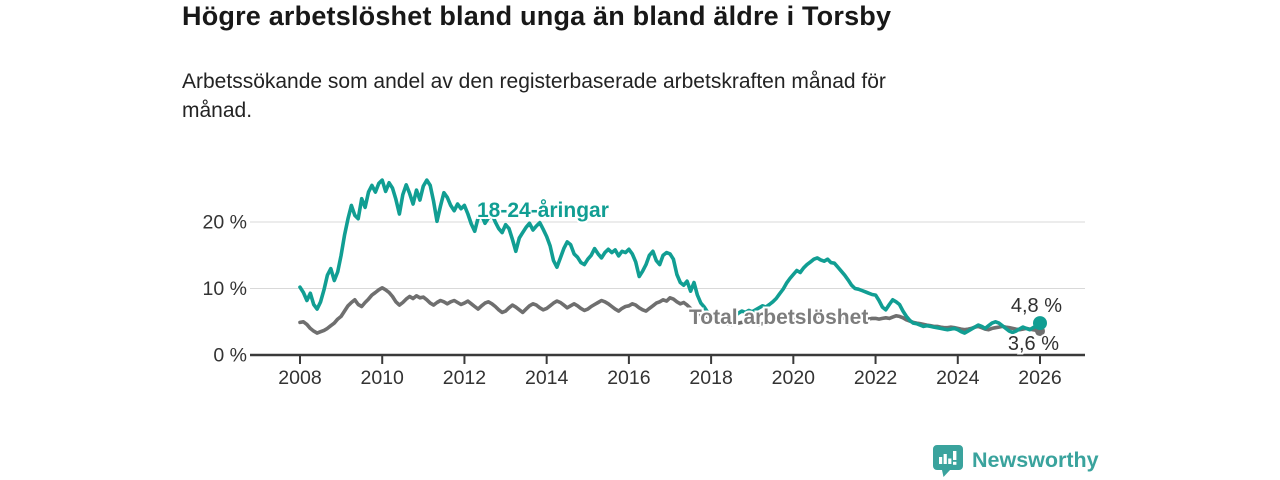 The width and height of the screenshot is (1280, 480). What do you see at coordinates (628, 378) in the screenshot?
I see `x-tick-label: 2016` at bounding box center [628, 378].